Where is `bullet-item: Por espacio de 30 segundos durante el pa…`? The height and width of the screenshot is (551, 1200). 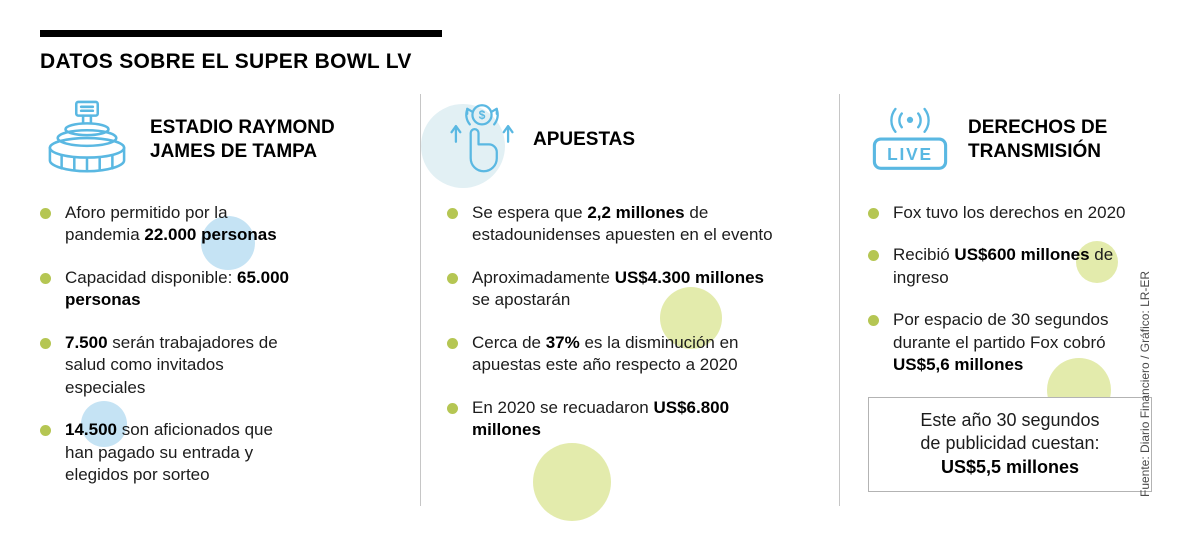 bullet-item: Por espacio de 30 segundos durante el pa… is located at coordinates (1034, 342).